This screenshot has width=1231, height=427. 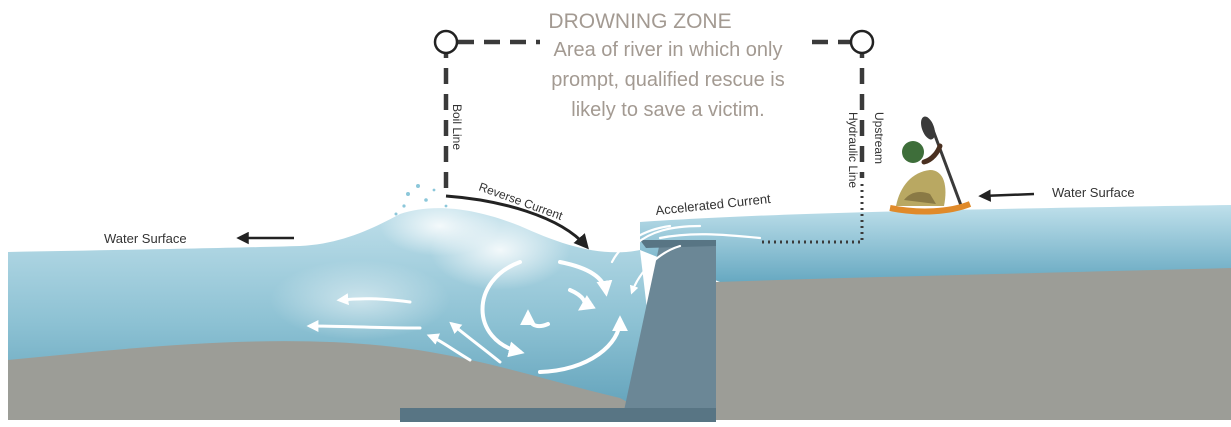 I want to click on water-surface-label-left: Water Surface, so click(x=145, y=238).